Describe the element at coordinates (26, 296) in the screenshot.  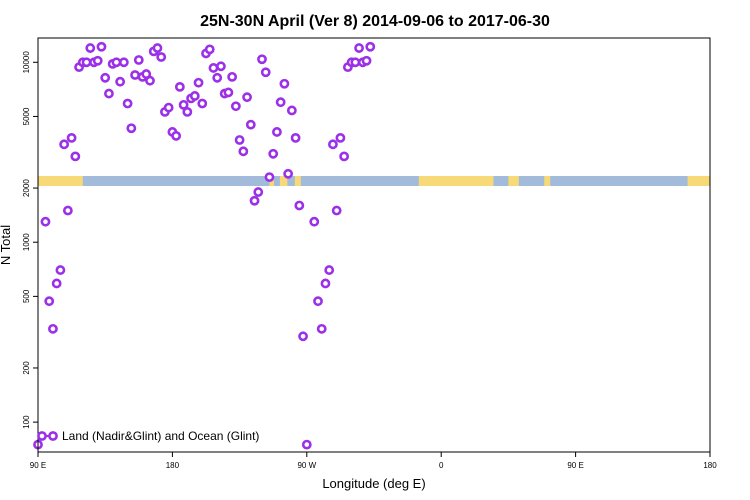
I see `y-tick-label: 500` at that location.